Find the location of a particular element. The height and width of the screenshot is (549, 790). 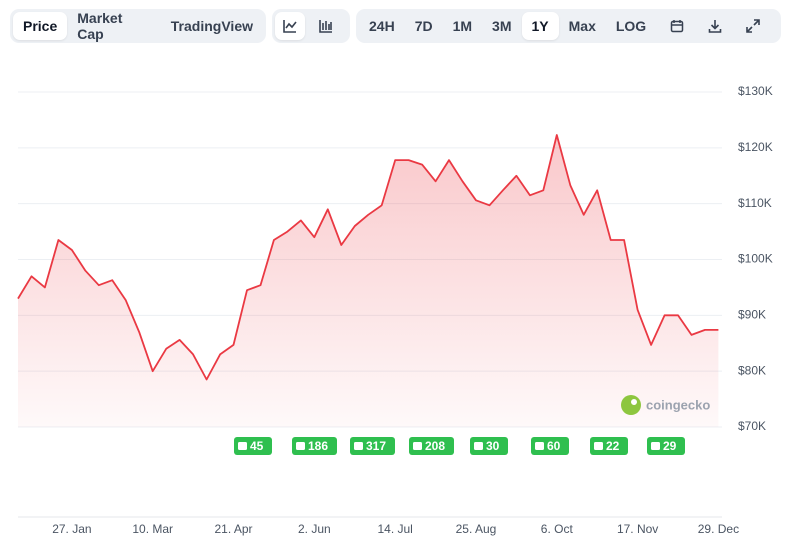

event-badge: 60 is located at coordinates (550, 446).